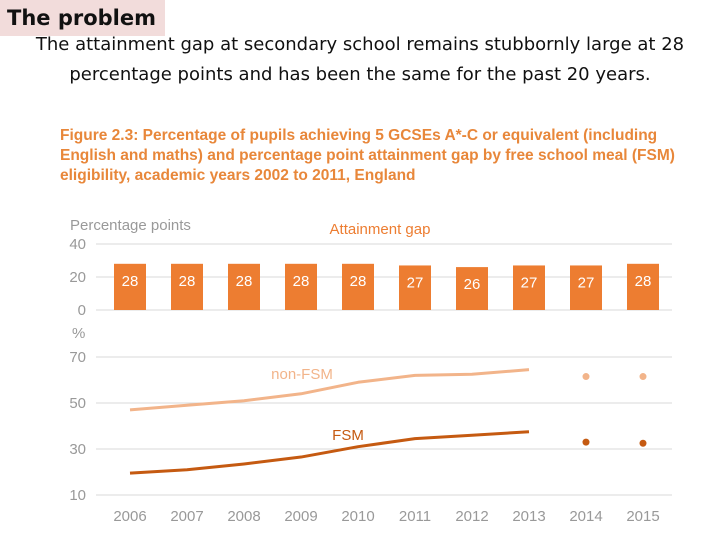 The width and height of the screenshot is (720, 540). What do you see at coordinates (78, 333) in the screenshot?
I see `line-y-axis-label: %` at bounding box center [78, 333].